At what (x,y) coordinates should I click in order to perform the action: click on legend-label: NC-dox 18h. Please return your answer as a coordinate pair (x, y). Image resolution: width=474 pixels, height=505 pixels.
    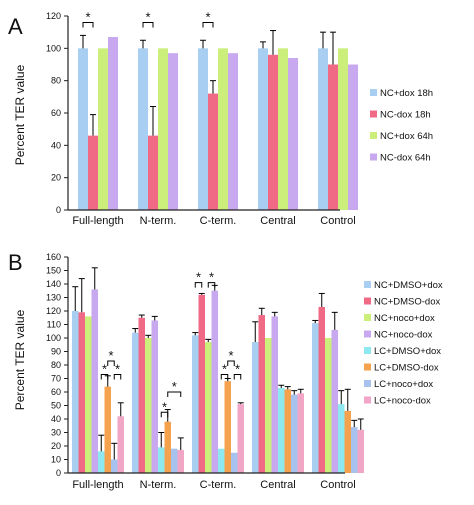
    Looking at the image, I should click on (405, 115).